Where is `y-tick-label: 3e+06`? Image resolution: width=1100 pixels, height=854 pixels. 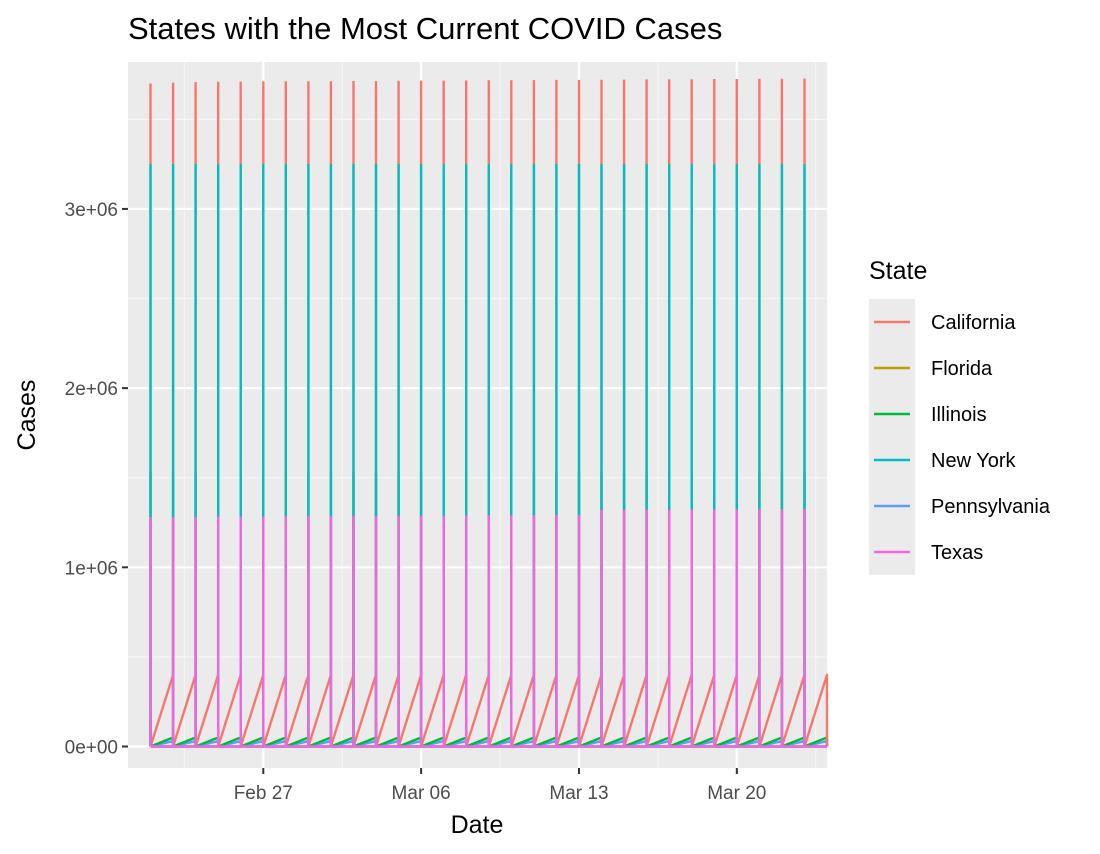
y-tick-label: 3e+06 is located at coordinates (91, 210).